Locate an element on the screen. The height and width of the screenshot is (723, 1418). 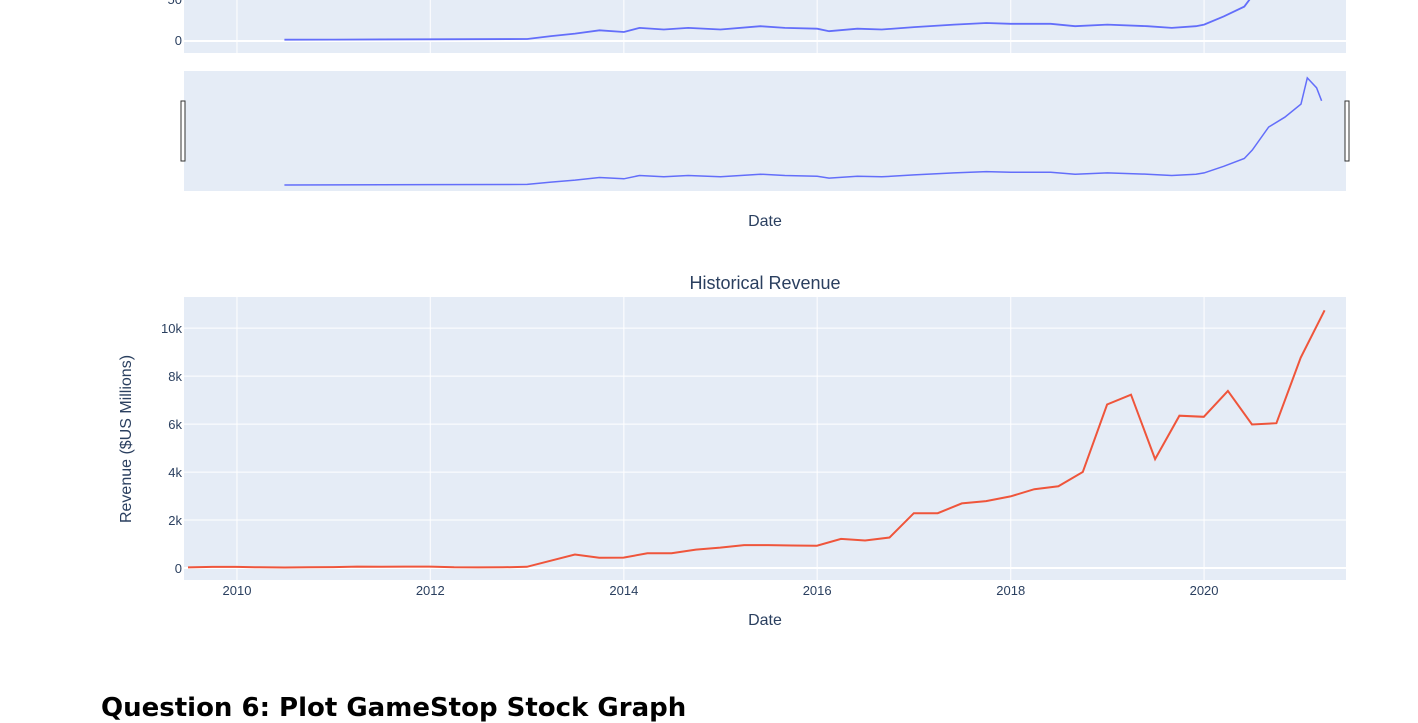
revenue-x-tick-label: 2016 is located at coordinates (817, 590).